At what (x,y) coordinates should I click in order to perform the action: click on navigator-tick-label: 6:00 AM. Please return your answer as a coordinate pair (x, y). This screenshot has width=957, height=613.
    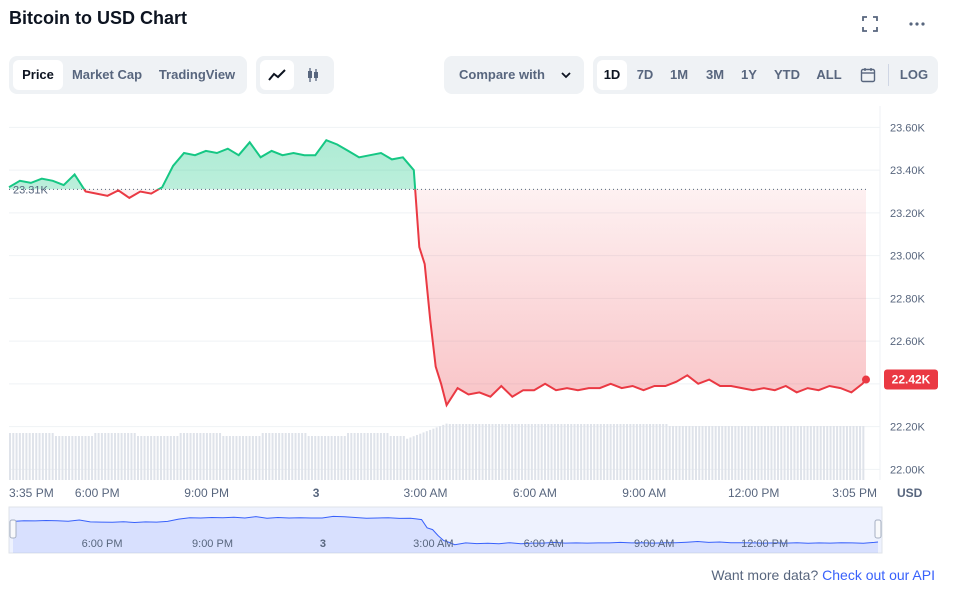
    Looking at the image, I should click on (544, 544).